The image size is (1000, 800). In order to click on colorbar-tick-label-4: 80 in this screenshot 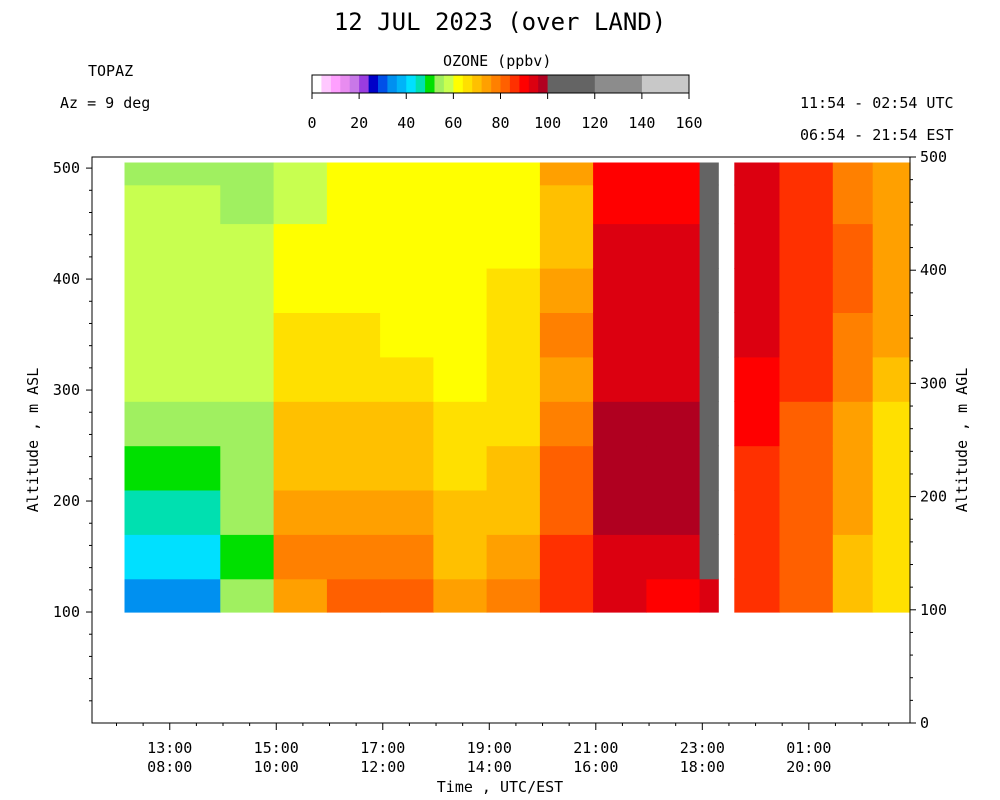, I will do `click(500, 123)`.